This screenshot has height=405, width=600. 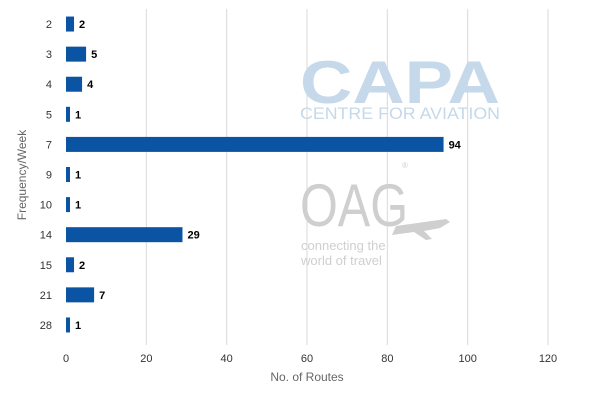 I want to click on airplane-icon, so click(x=421, y=229).